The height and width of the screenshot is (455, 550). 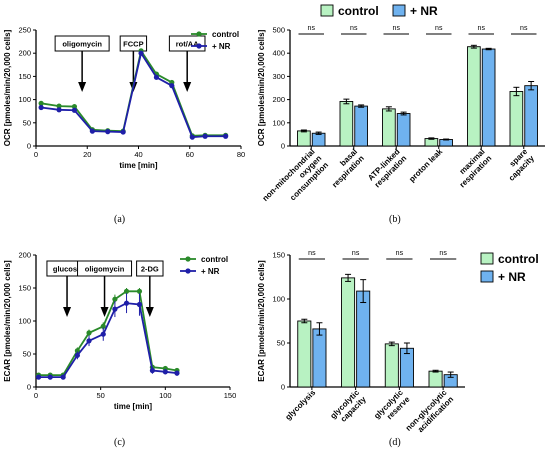 I want to click on category-label: sparecapacity, so click(x=518, y=165).